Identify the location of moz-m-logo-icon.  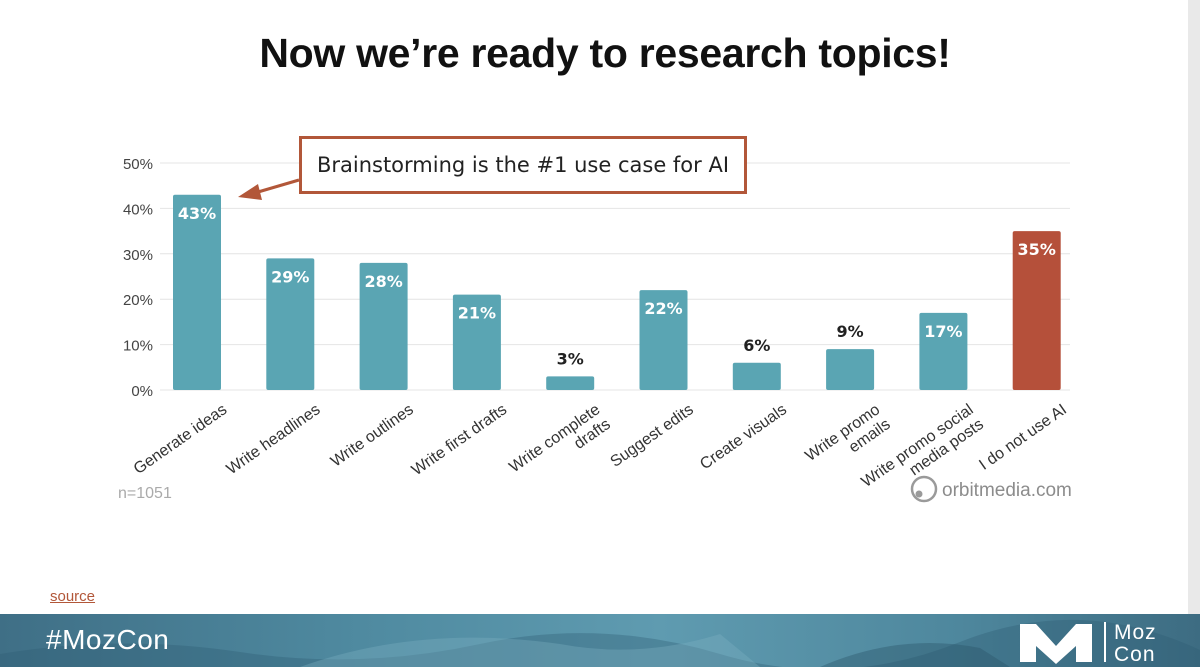
(1056, 644).